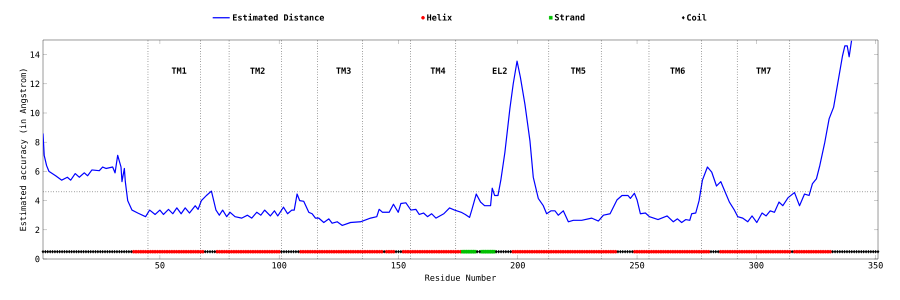  Describe the element at coordinates (696, 17) in the screenshot. I see `legend-label: Coil` at that location.